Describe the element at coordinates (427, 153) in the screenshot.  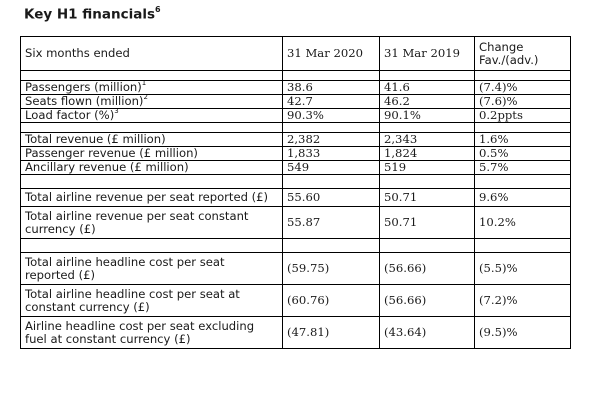
I see `value-2019: 1,824` at that location.